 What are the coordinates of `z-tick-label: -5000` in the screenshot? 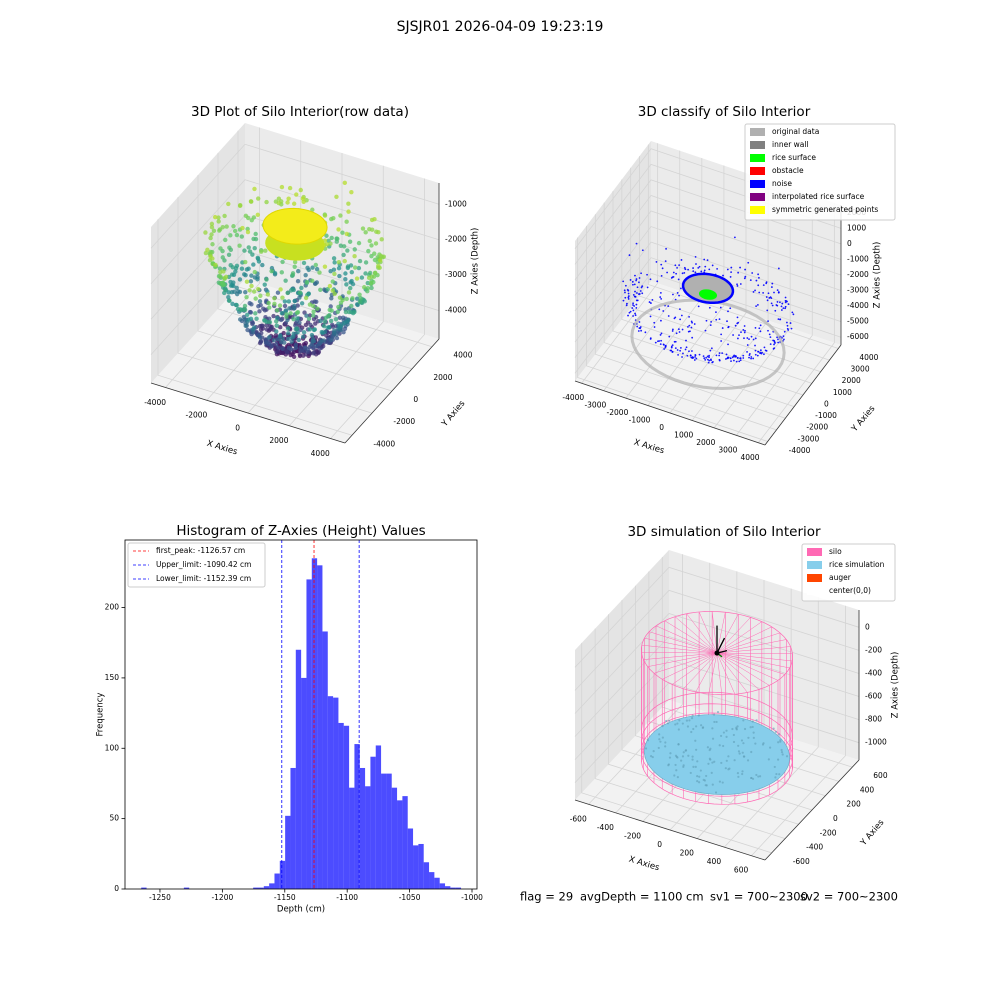 It's located at (858, 321).